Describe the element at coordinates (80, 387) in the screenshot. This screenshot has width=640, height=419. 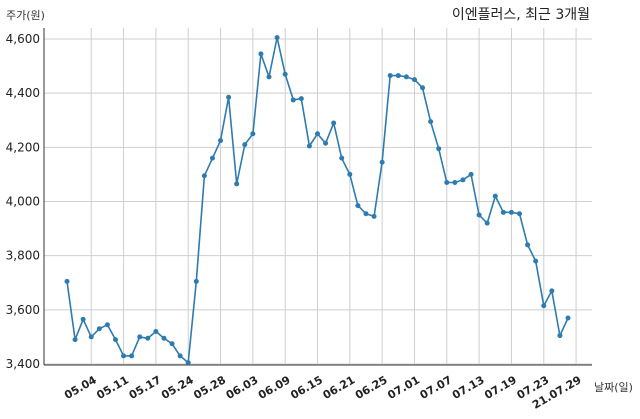
I see `x-tick-label: 05.04` at that location.